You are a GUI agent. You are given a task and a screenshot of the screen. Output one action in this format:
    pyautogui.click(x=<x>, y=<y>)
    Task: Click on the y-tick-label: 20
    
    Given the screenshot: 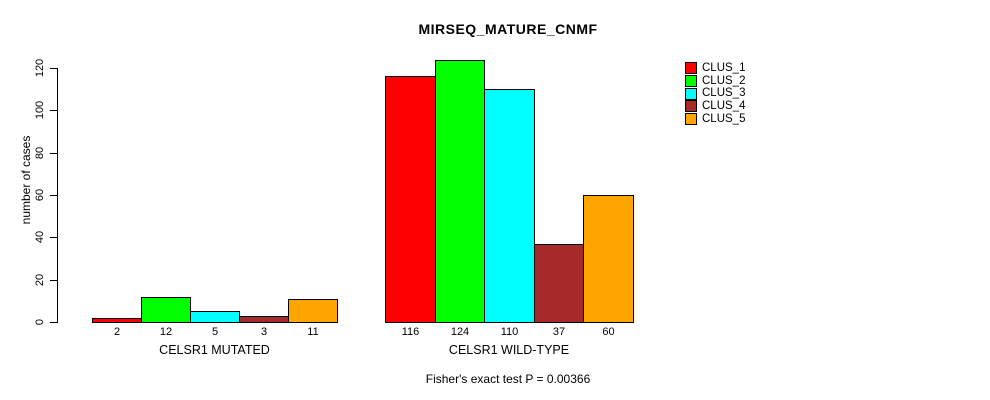 What is the action you would take?
    pyautogui.click(x=40, y=280)
    